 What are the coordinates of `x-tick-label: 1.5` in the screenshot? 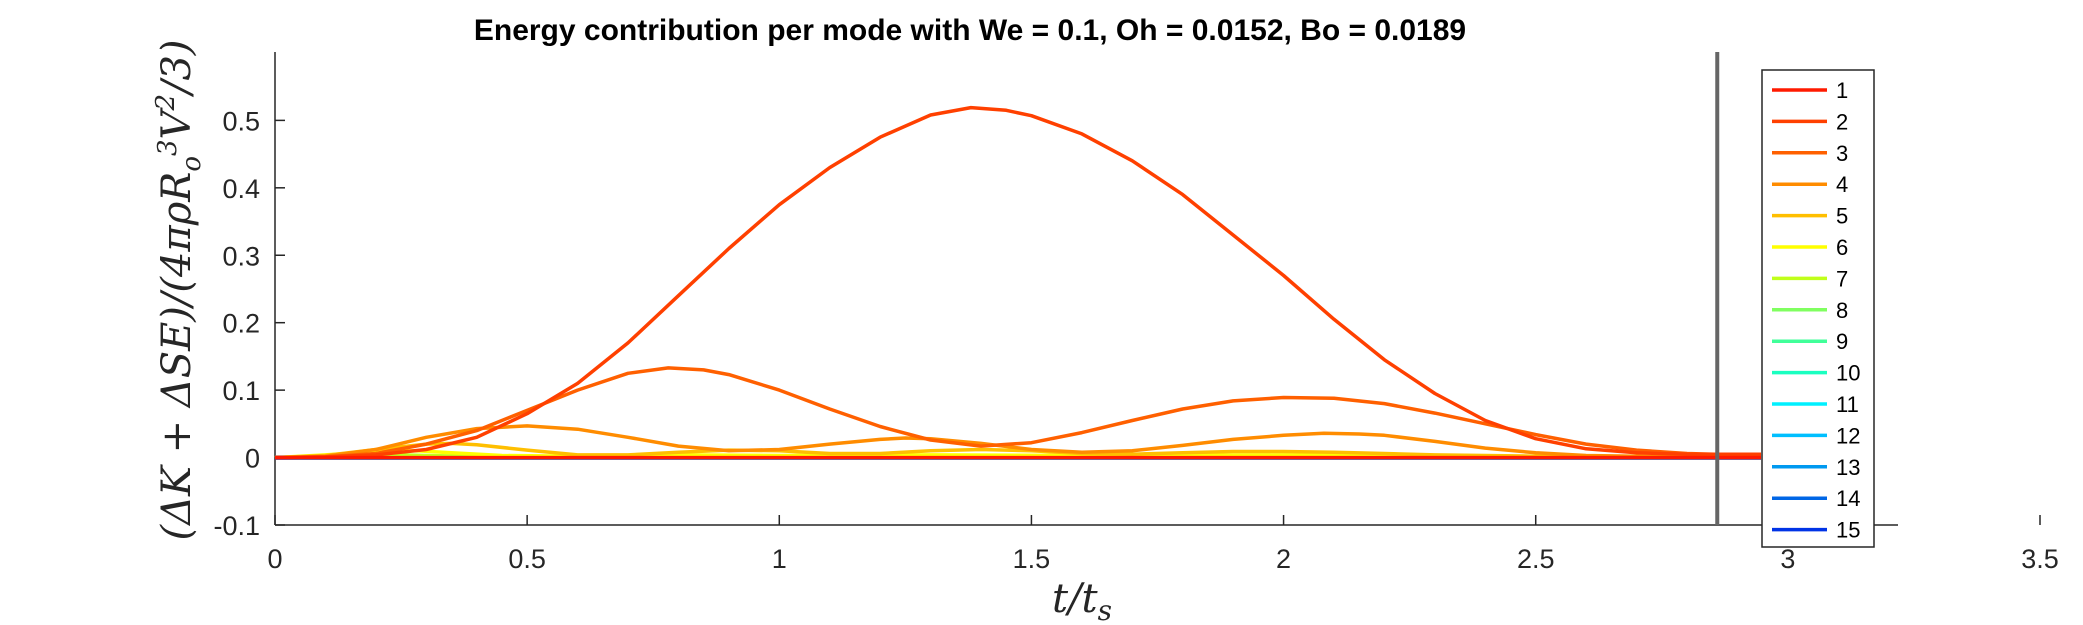 It's located at (1032, 559).